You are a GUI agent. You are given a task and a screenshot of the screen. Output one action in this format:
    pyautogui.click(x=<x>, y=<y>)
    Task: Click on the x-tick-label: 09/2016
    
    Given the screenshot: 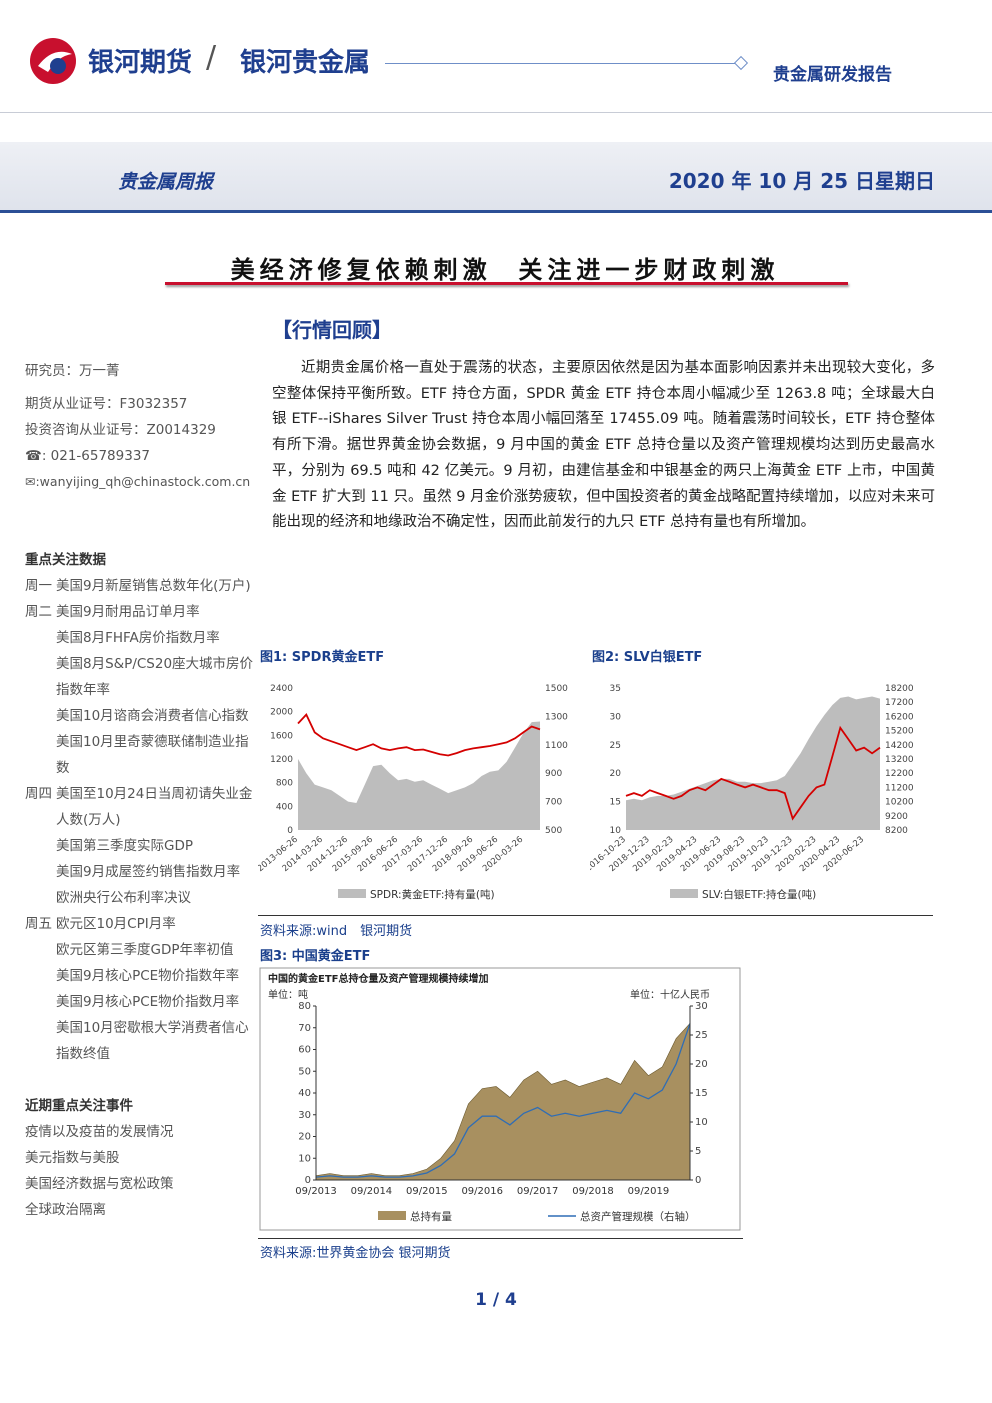 What is the action you would take?
    pyautogui.click(x=482, y=1191)
    